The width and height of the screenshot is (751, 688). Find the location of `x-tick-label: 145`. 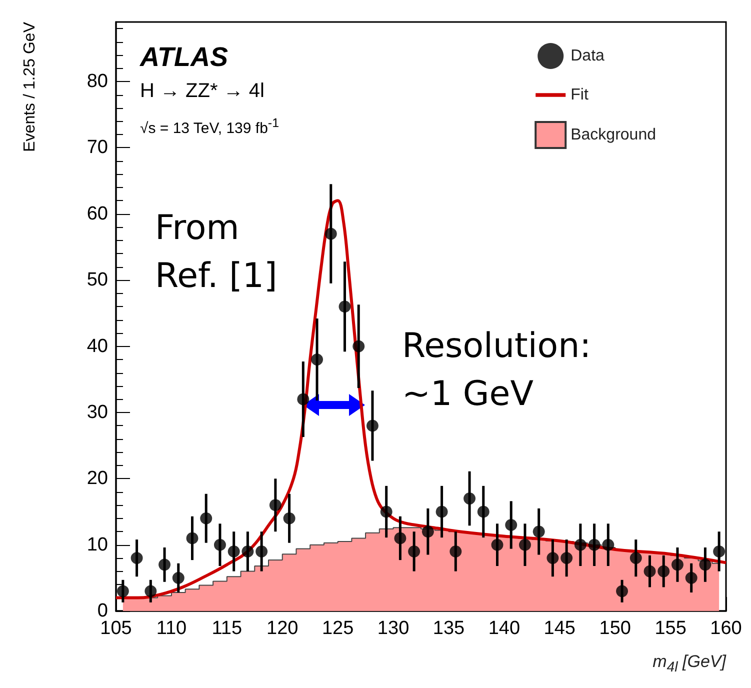

x-tick-label: 145 is located at coordinates (560, 628).